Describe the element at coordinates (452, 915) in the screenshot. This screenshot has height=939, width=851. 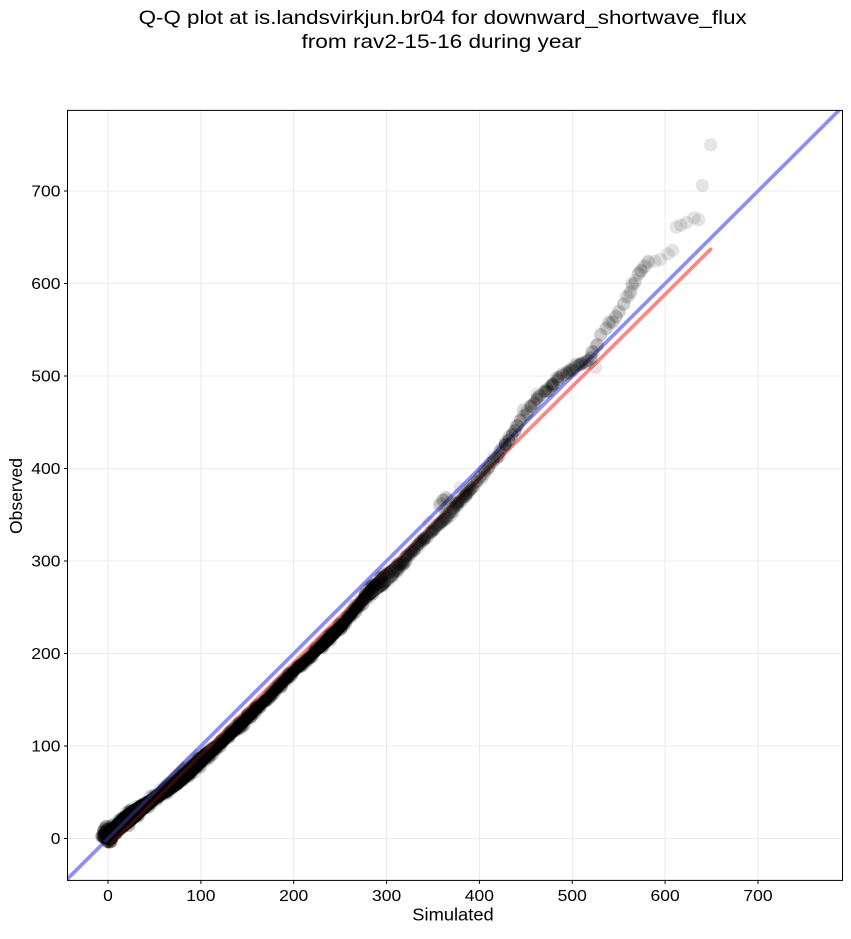
I see `svg-text: Simulated` at that location.